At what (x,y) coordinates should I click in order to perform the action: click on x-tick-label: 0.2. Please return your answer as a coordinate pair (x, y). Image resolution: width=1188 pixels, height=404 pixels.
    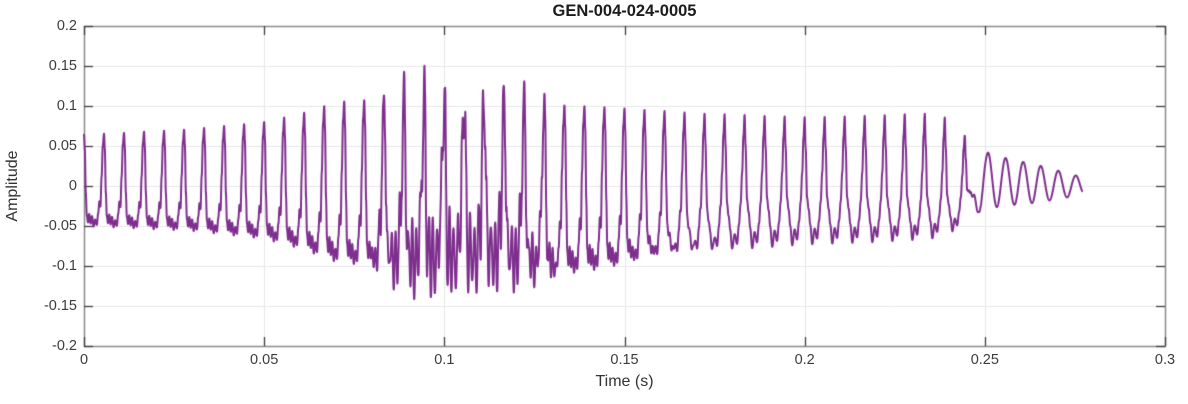
    Looking at the image, I should click on (804, 360).